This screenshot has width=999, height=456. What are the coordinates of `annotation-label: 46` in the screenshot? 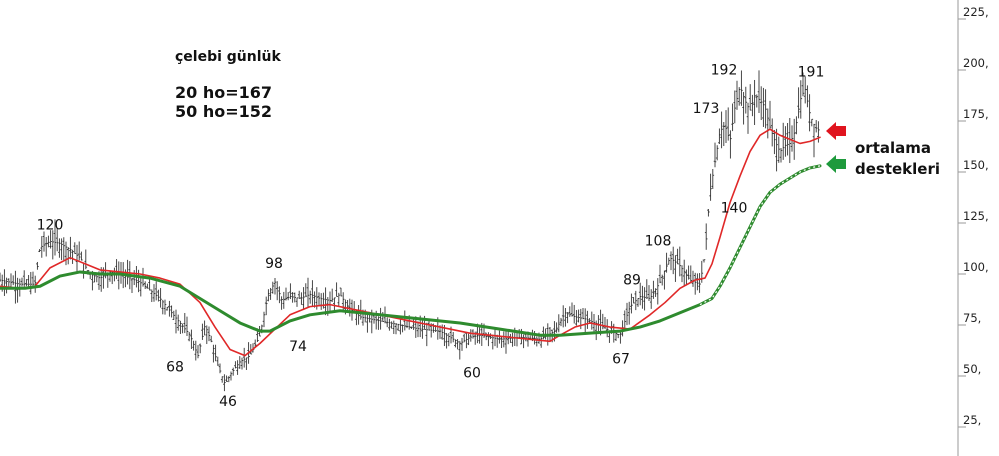 It's located at (228, 402).